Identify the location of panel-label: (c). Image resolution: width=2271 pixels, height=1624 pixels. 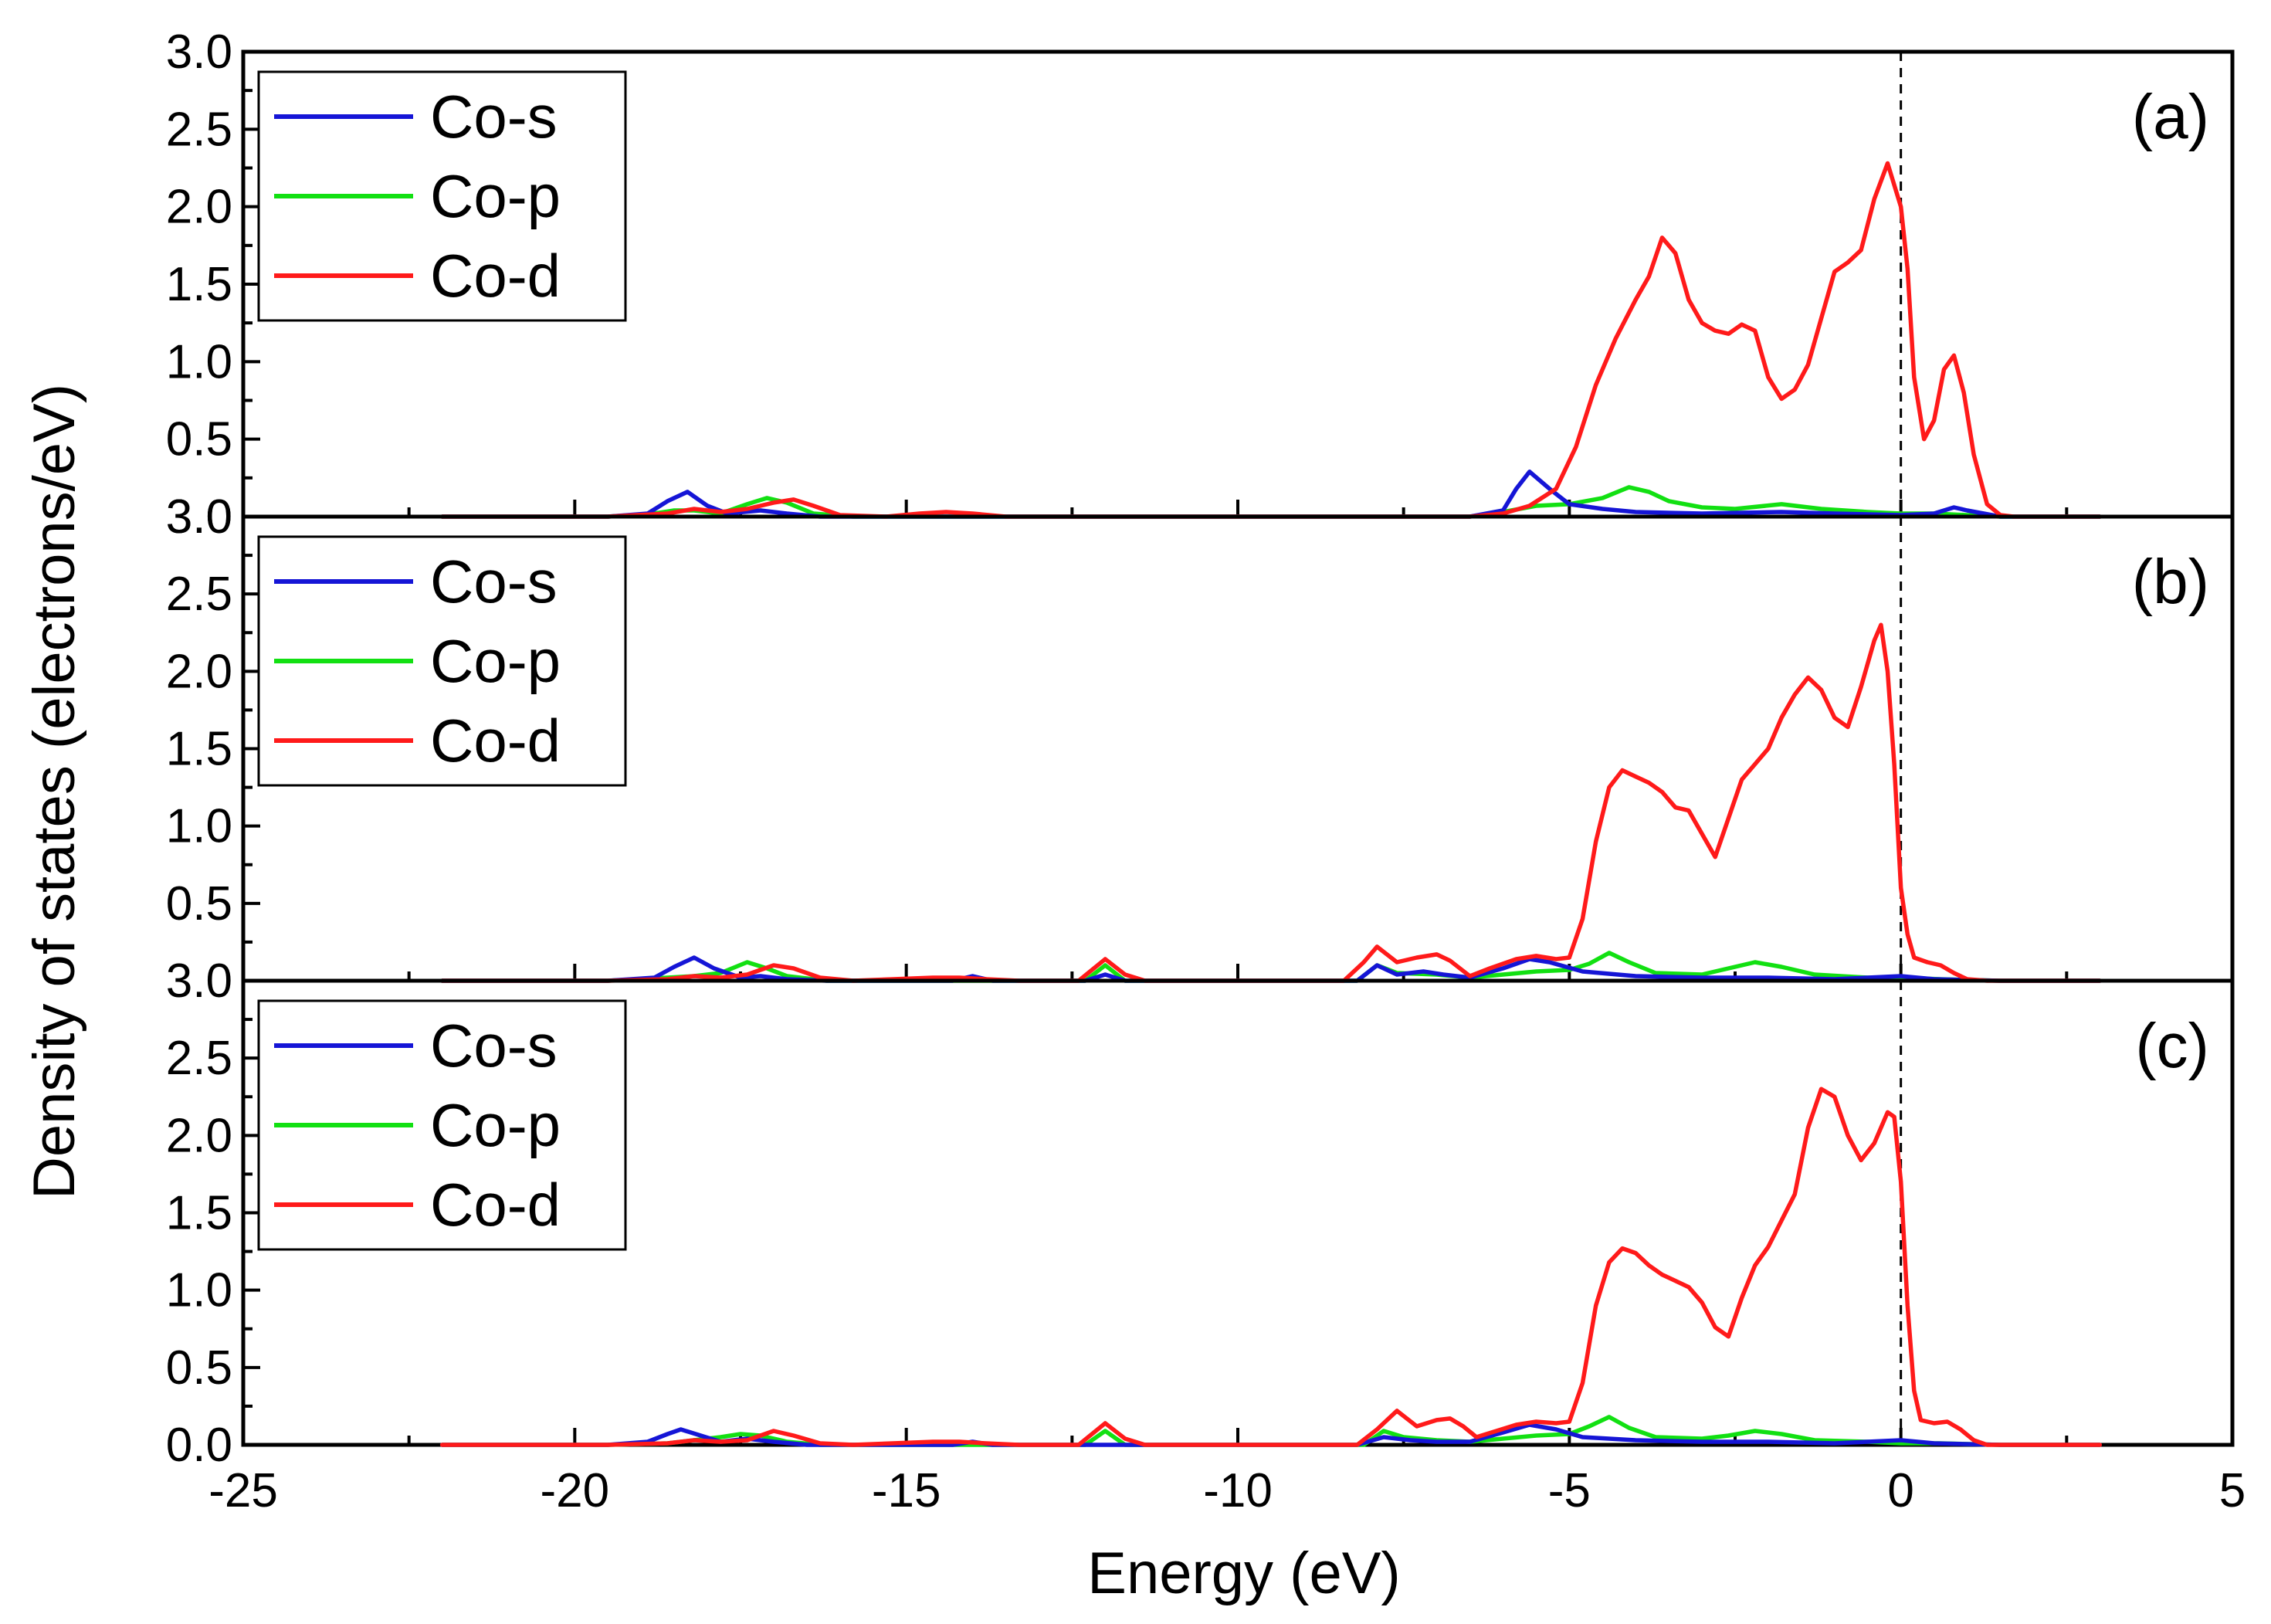
(2172, 1046).